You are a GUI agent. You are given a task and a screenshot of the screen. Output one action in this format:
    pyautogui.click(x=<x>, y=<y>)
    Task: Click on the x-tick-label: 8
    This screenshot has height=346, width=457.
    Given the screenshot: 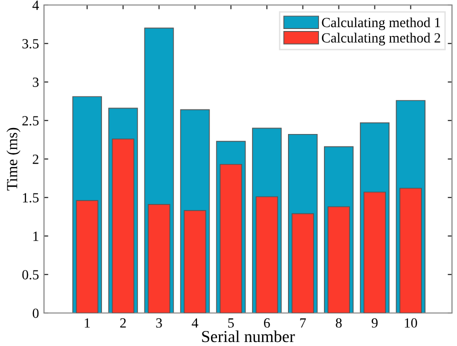 What is the action you would take?
    pyautogui.click(x=339, y=323)
    